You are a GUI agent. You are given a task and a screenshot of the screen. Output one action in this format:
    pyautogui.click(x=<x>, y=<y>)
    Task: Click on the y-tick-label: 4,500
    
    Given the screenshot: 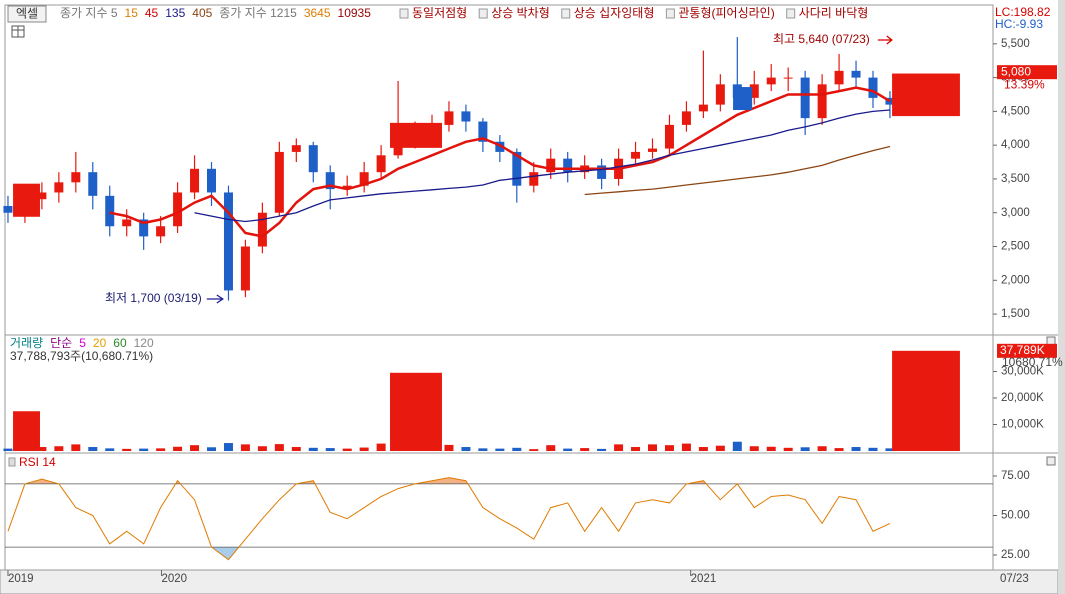 What is the action you would take?
    pyautogui.click(x=1015, y=111)
    